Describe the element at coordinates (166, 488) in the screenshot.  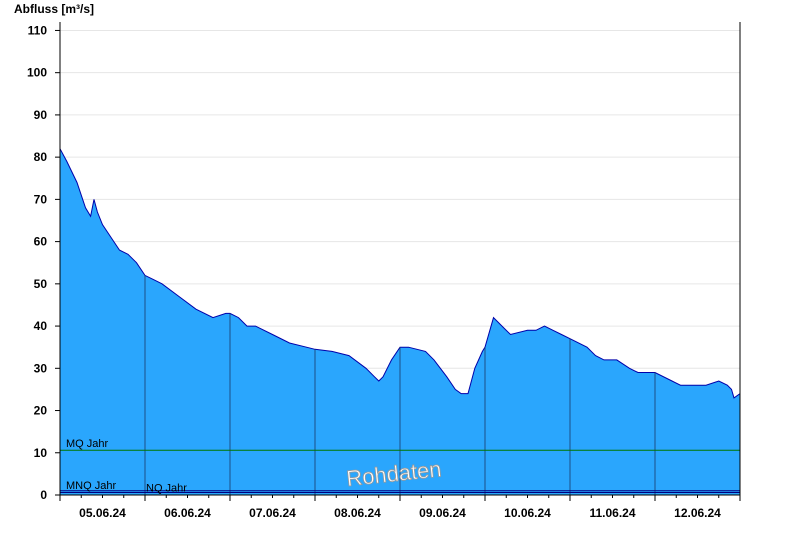
I see `reference-label: NQ Jahr` at that location.